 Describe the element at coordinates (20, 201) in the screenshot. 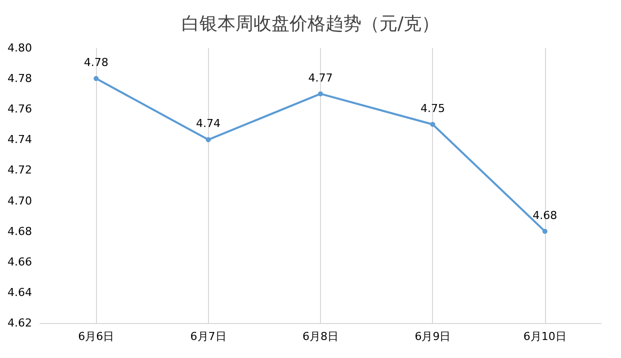

I see `y-tick-label: 4.70` at that location.